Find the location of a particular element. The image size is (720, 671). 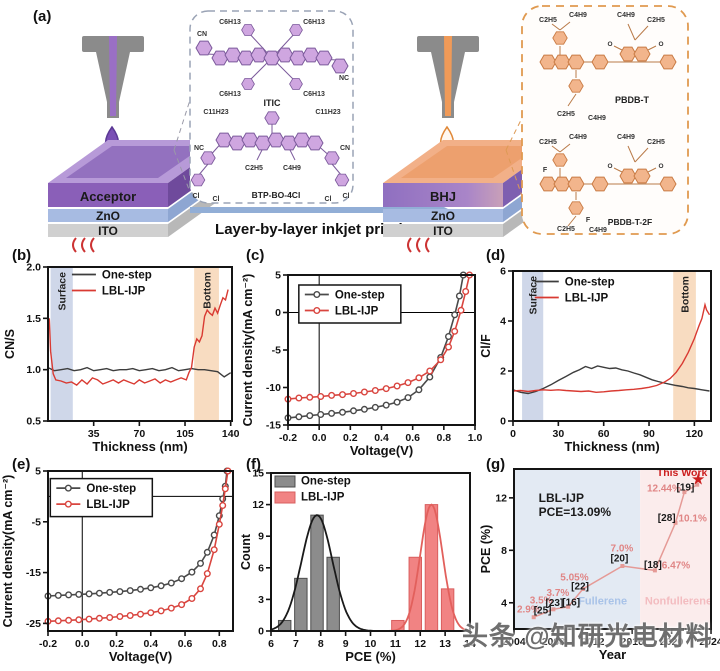

region is located at coordinates (577, 549).